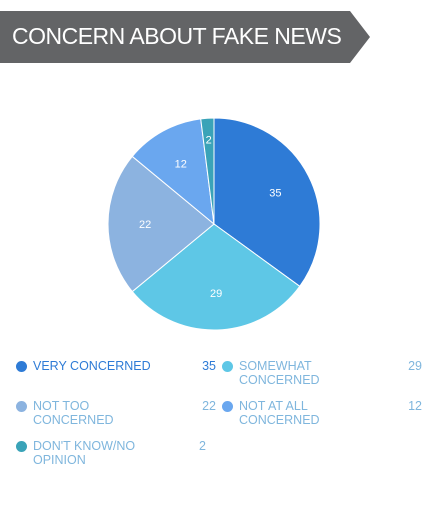  What do you see at coordinates (275, 194) in the screenshot?
I see `pie-data-label: 35` at bounding box center [275, 194].